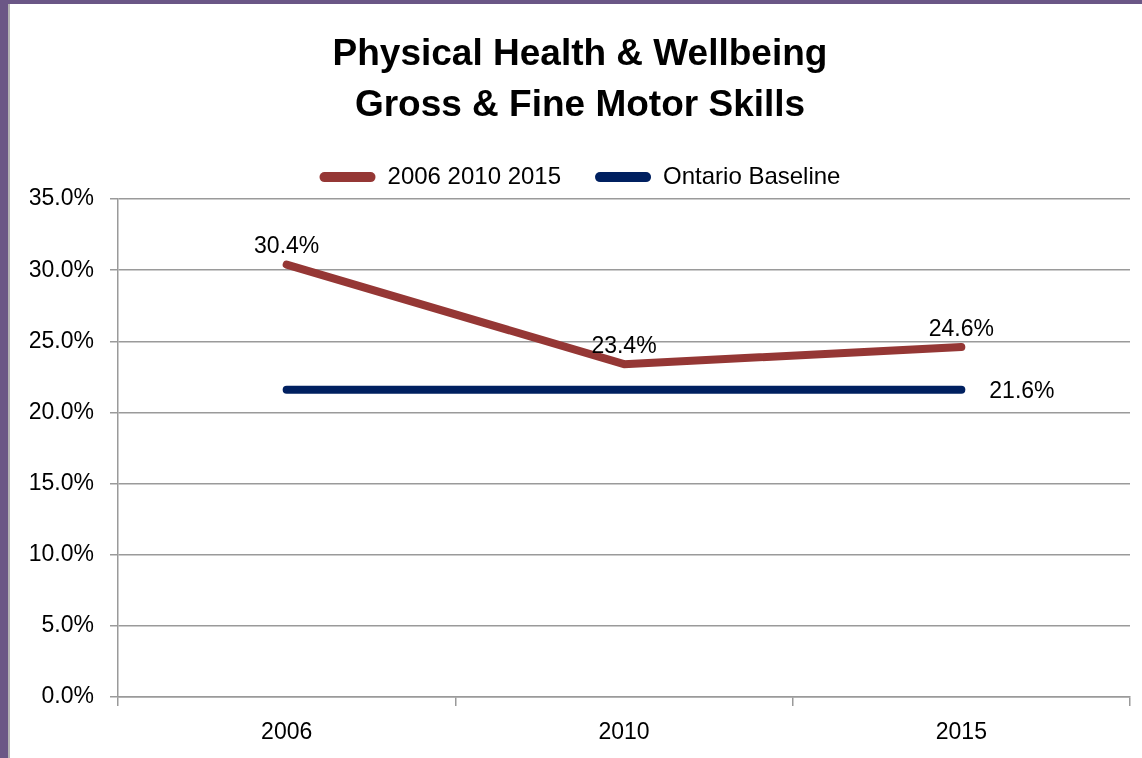 The height and width of the screenshot is (758, 1142). Describe the element at coordinates (624, 731) in the screenshot. I see `x-tick-label: 2010` at that location.